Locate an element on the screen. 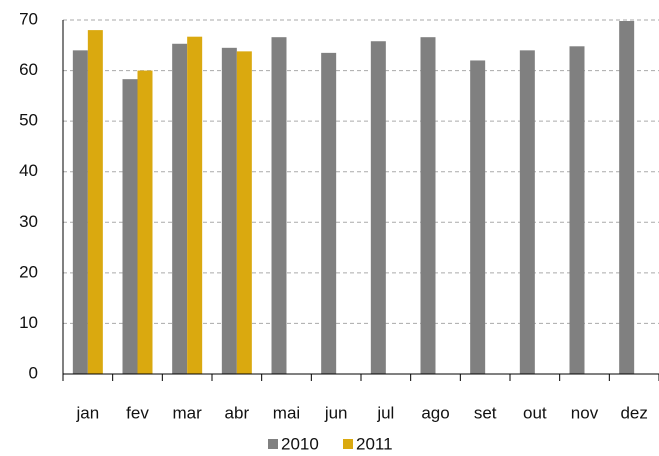  legend-label: 2011 is located at coordinates (374, 443).